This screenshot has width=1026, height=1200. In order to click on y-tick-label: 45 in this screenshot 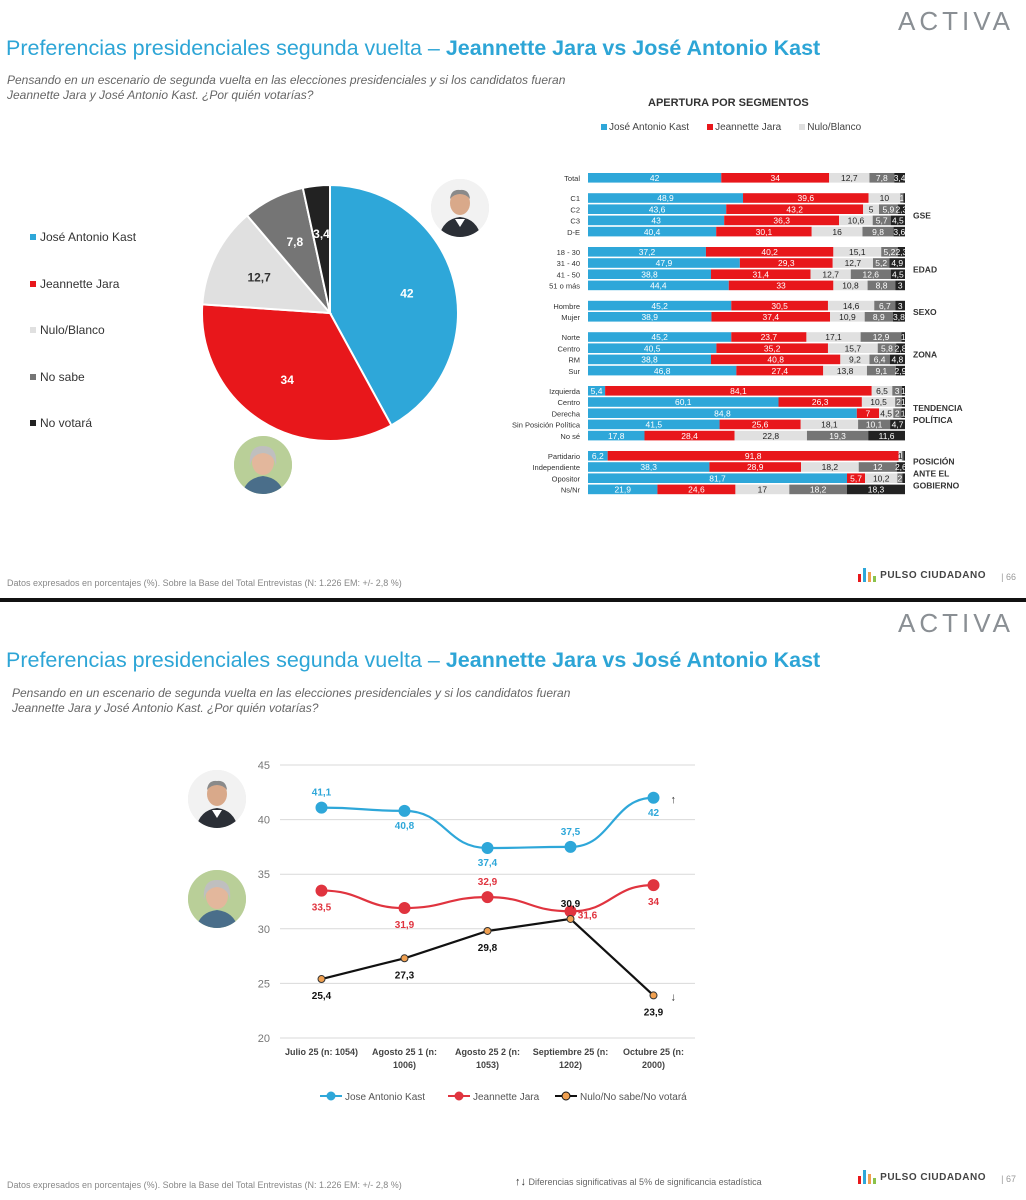, I will do `click(264, 766)`.